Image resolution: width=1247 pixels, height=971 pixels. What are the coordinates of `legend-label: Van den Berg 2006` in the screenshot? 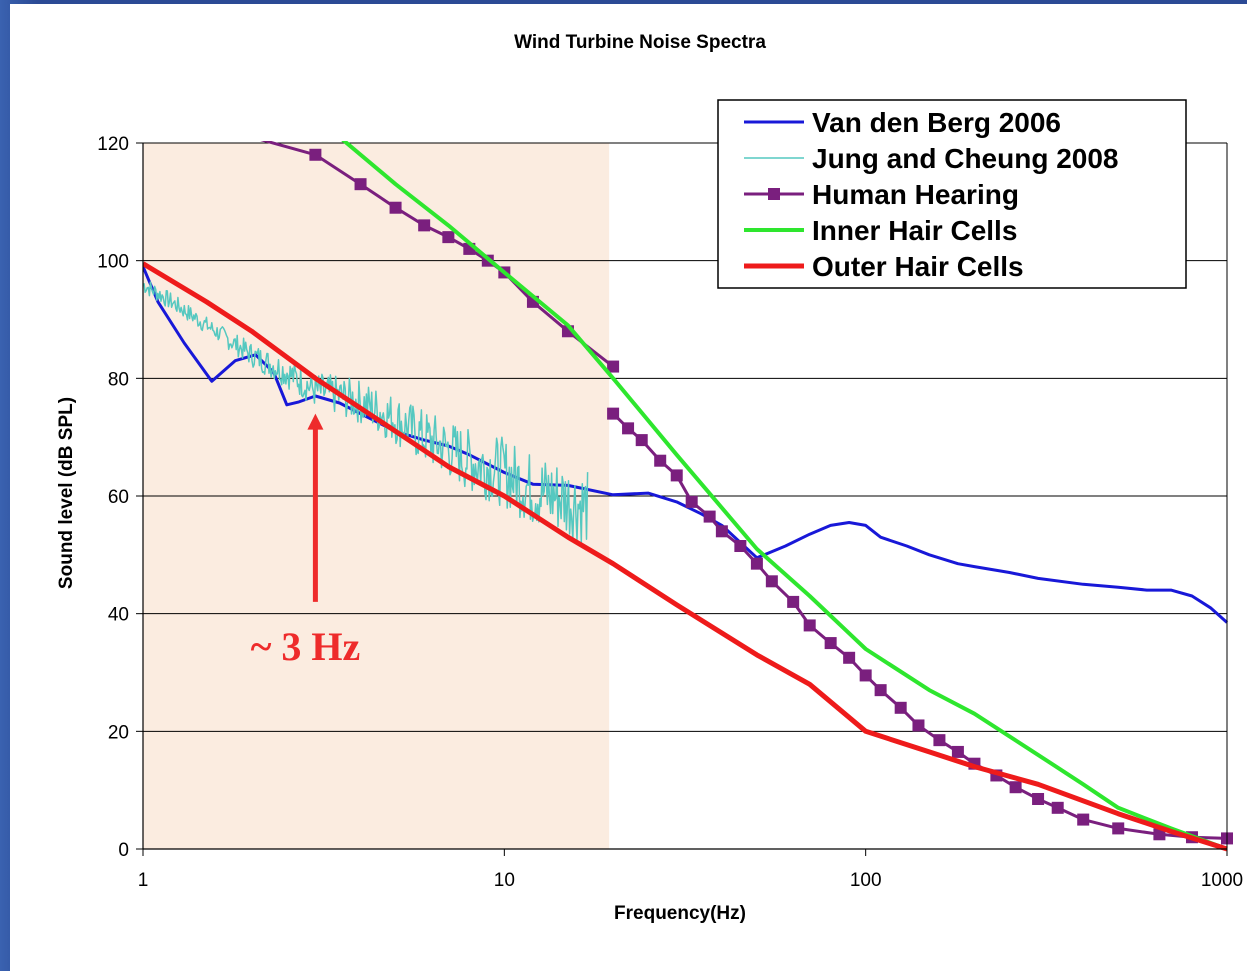 It's located at (936, 122).